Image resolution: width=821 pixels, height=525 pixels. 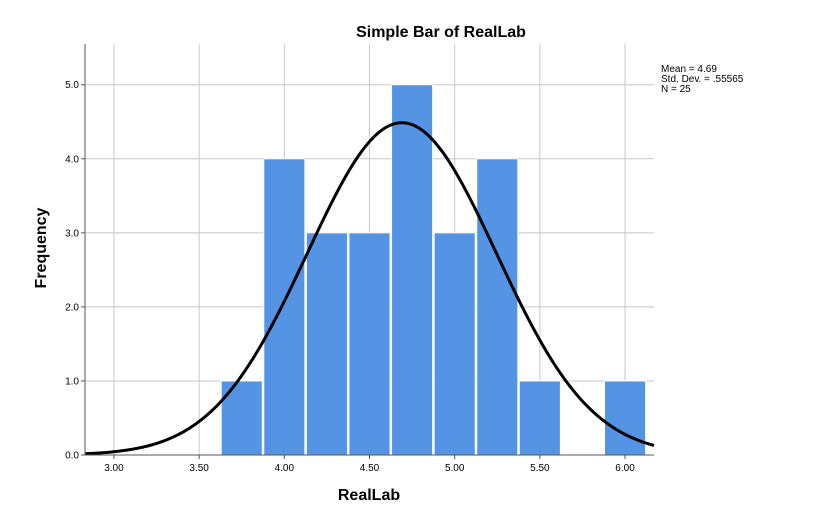 What do you see at coordinates (41, 247) in the screenshot?
I see `y-axis-title: Frequency` at bounding box center [41, 247].